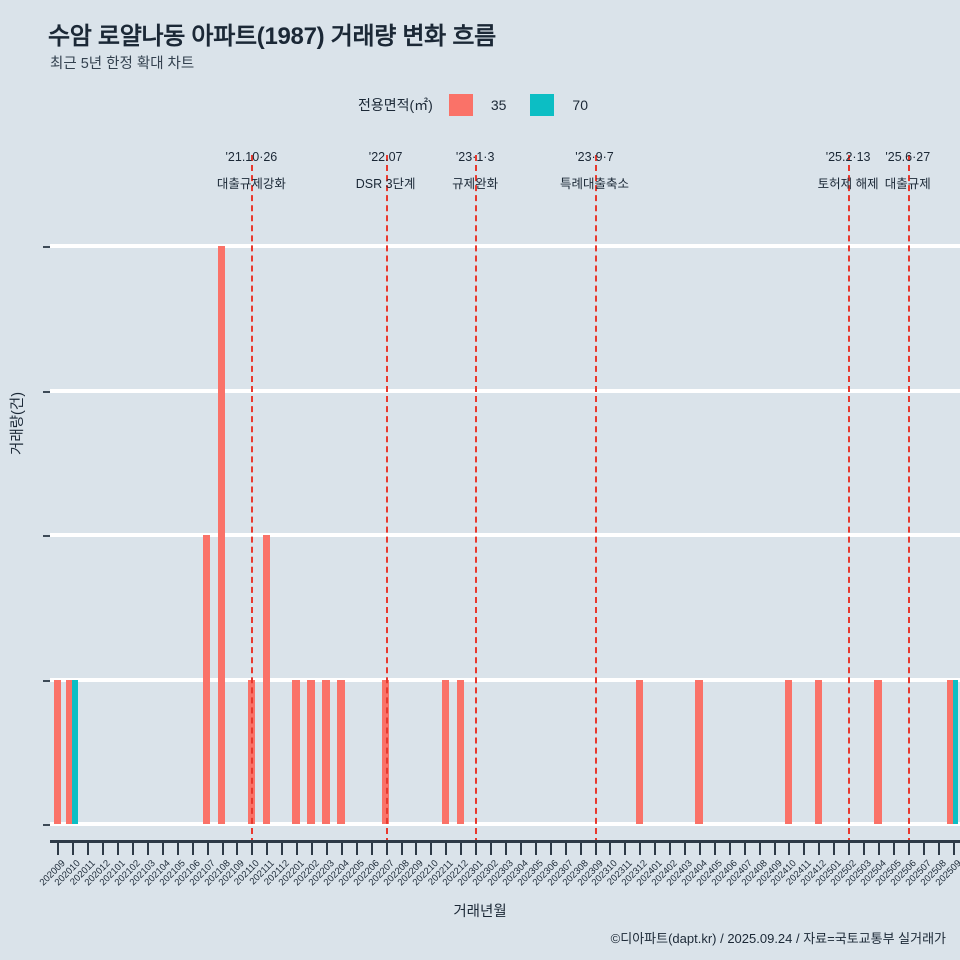 Image resolution: width=960 pixels, height=960 pixels. Describe the element at coordinates (505, 841) in the screenshot. I see `x-axis-line` at that location.